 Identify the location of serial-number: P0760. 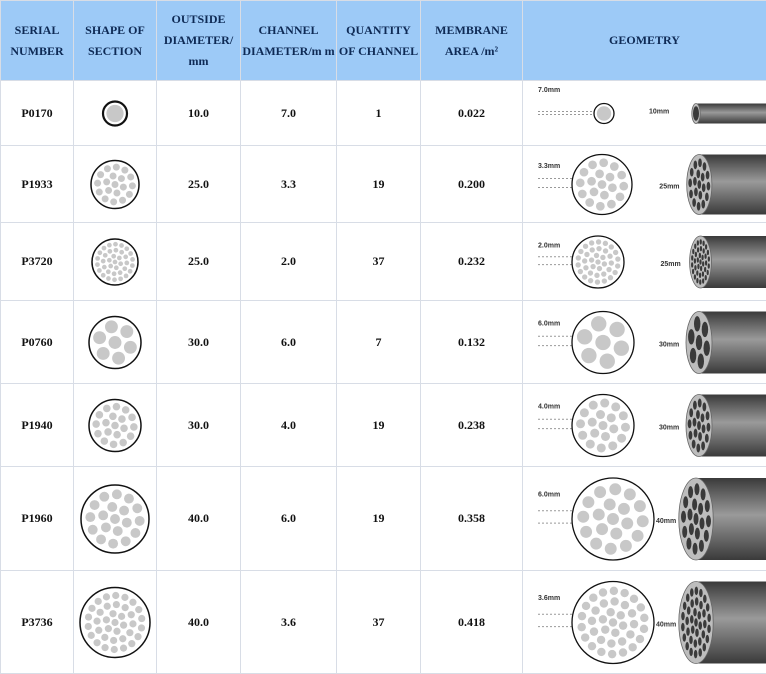
(37, 342).